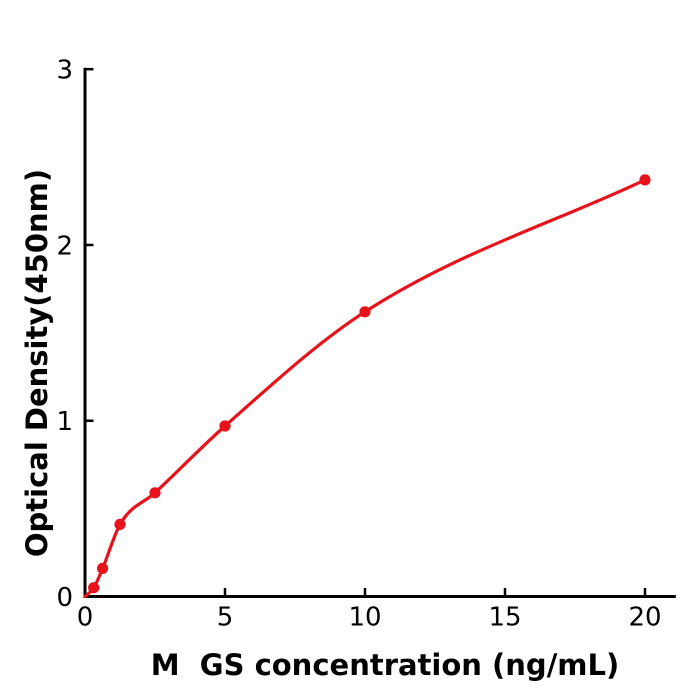 This screenshot has height=700, width=700. Describe the element at coordinates (64, 598) in the screenshot. I see `y-tick-label: 0` at that location.